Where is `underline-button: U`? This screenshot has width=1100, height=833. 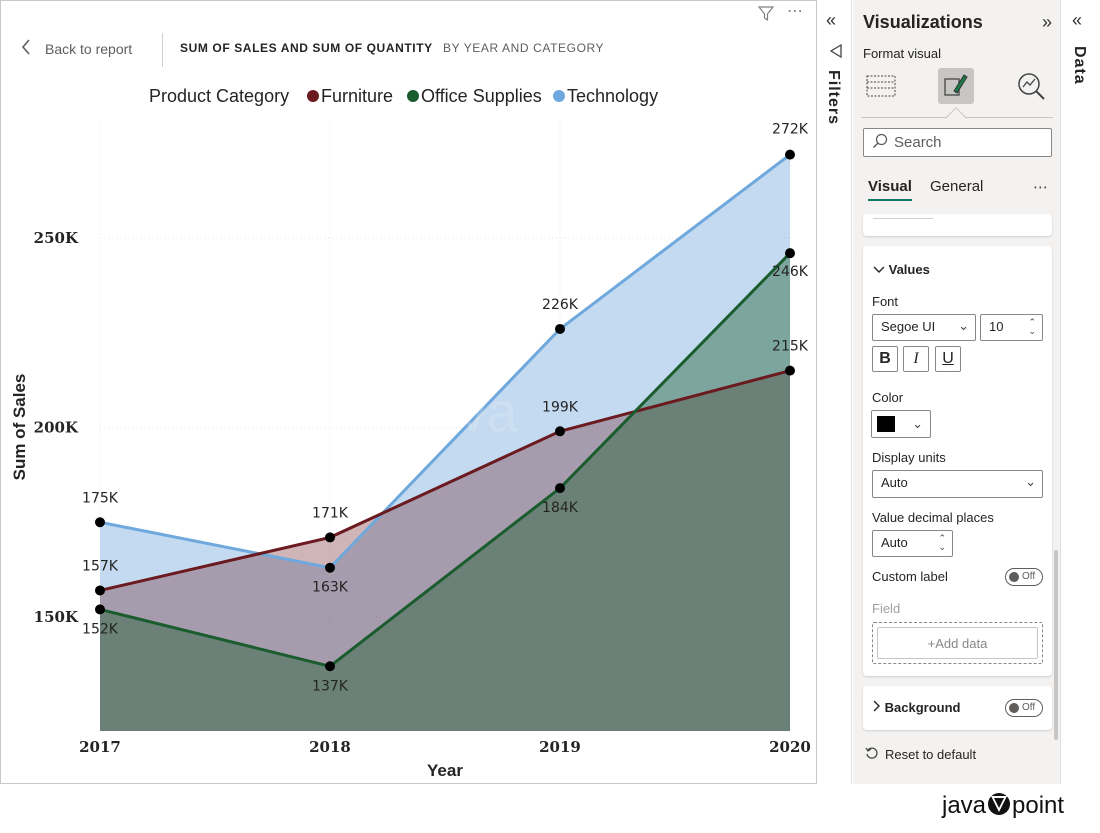 underline-button: U is located at coordinates (948, 359).